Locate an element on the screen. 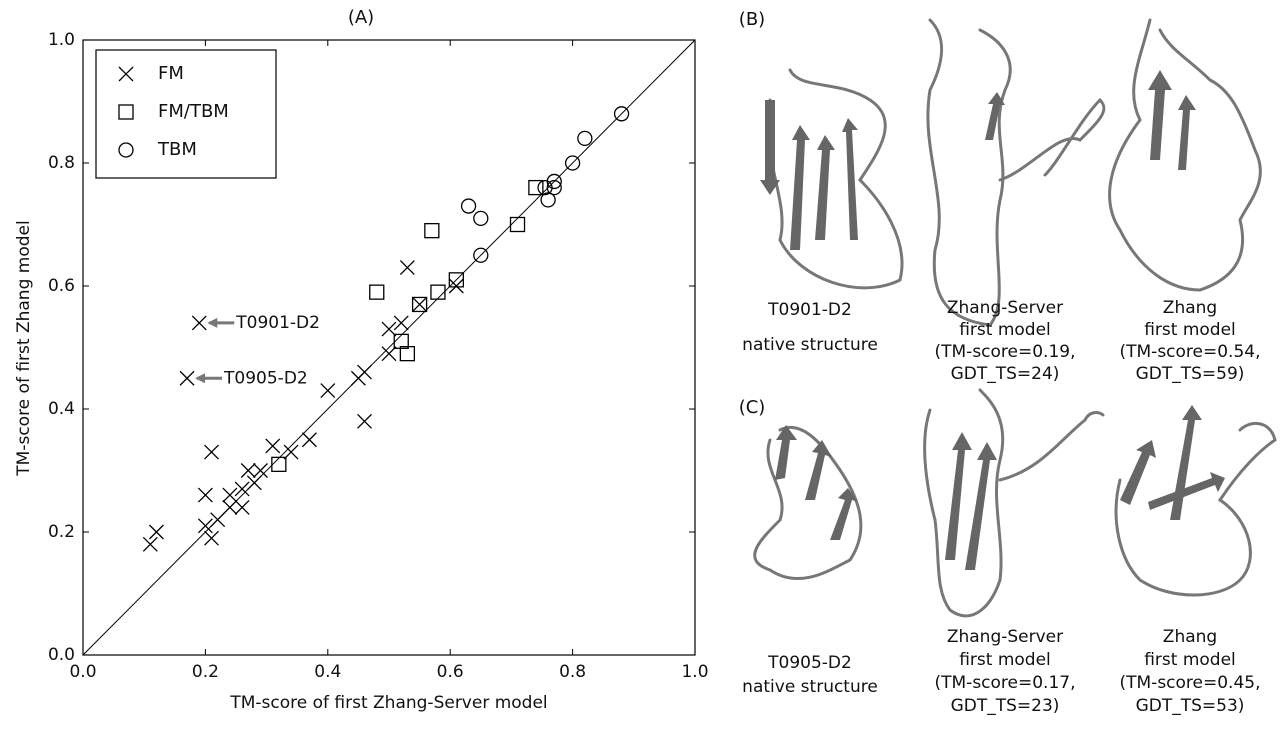 This screenshot has height=733, width=1285. structure-b1 is located at coordinates (832, 179).